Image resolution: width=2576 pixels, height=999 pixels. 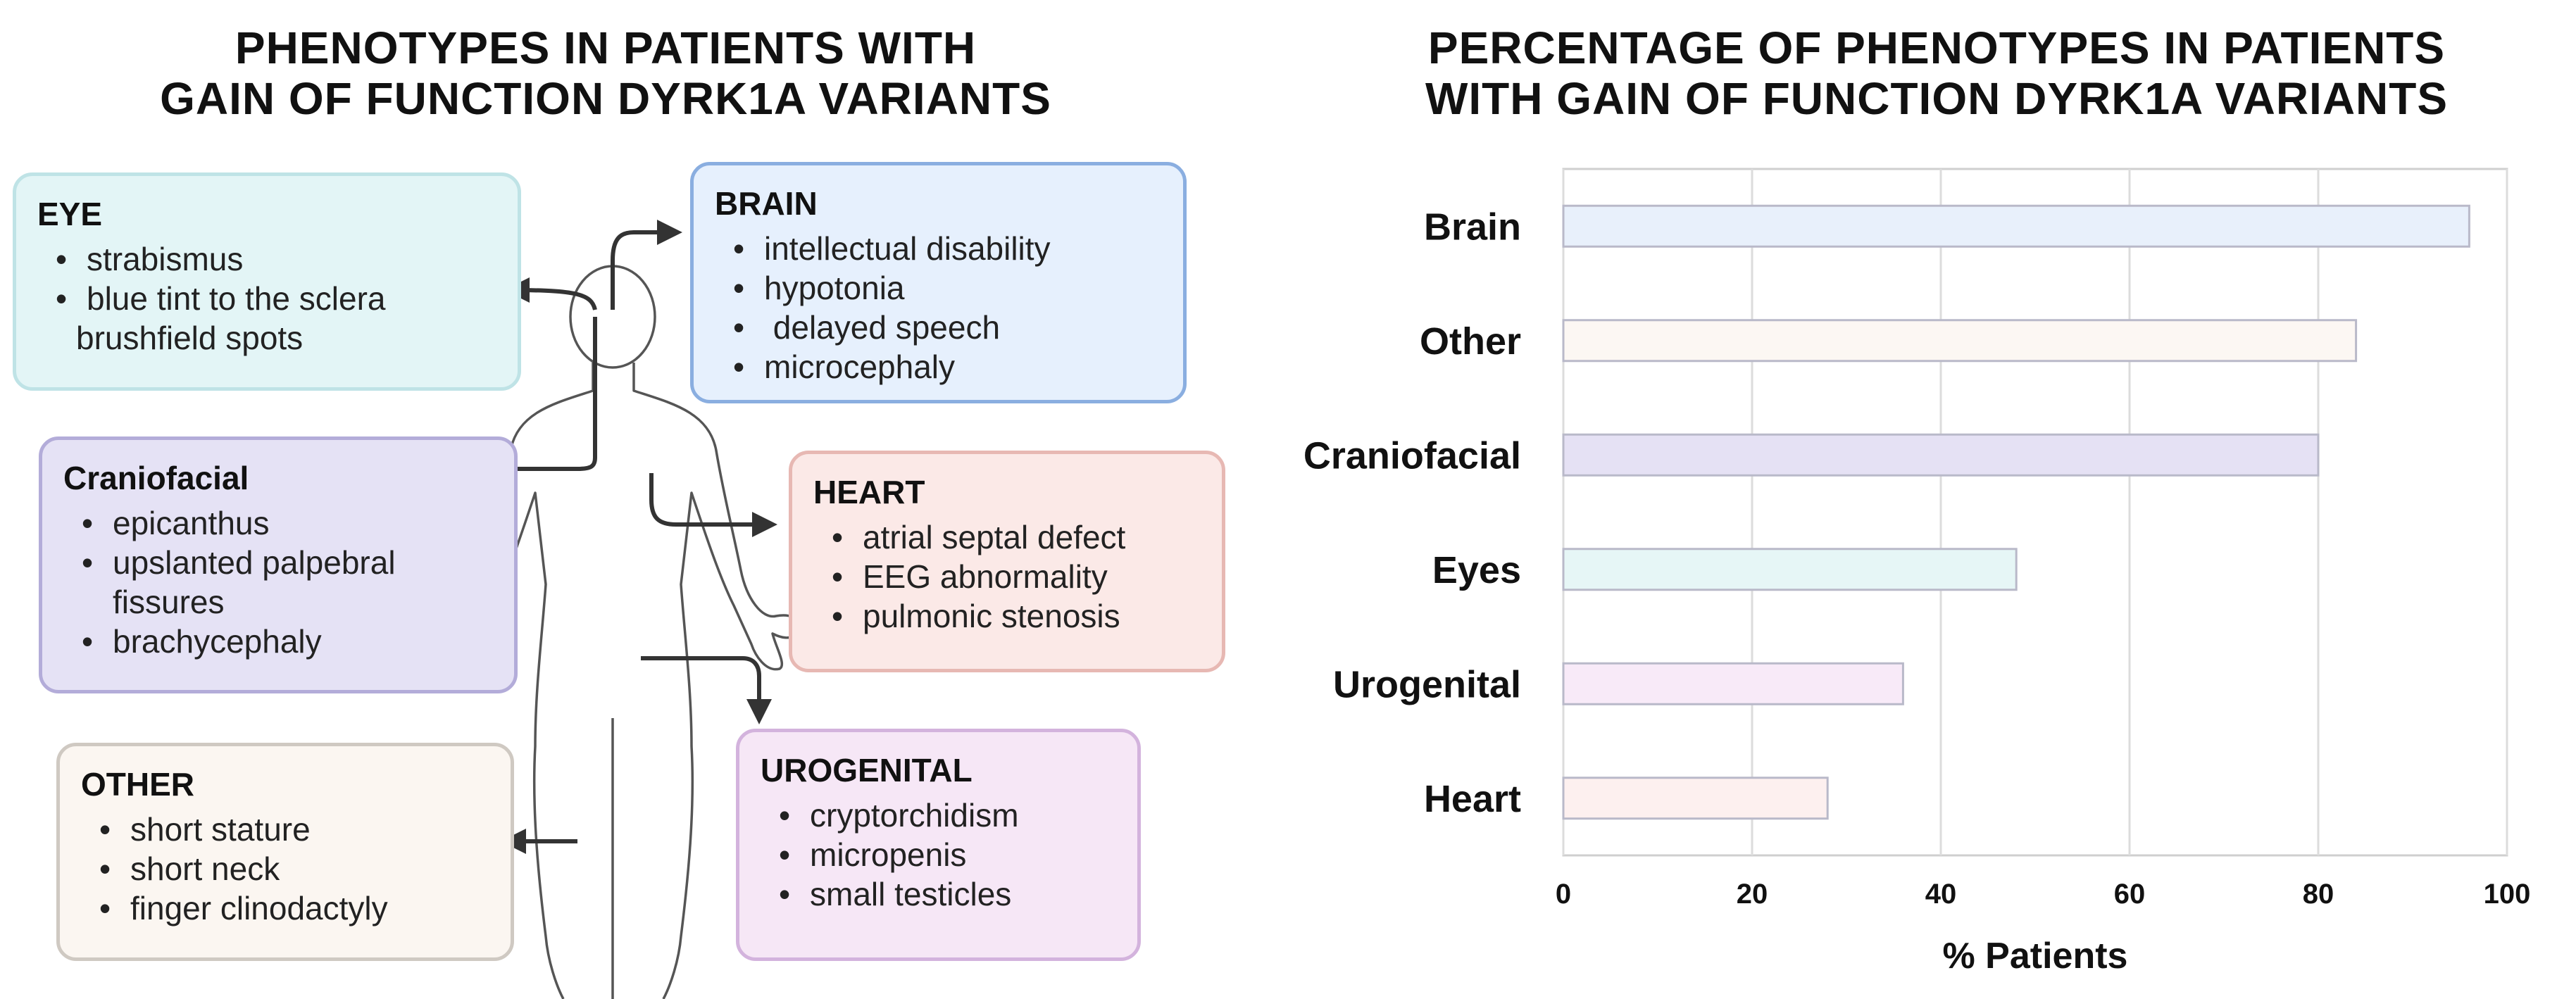 I want to click on x-tick-label: 80, so click(x=2318, y=895).